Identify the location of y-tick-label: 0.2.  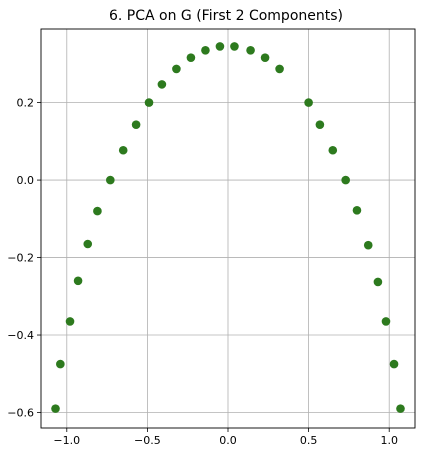
(26, 103).